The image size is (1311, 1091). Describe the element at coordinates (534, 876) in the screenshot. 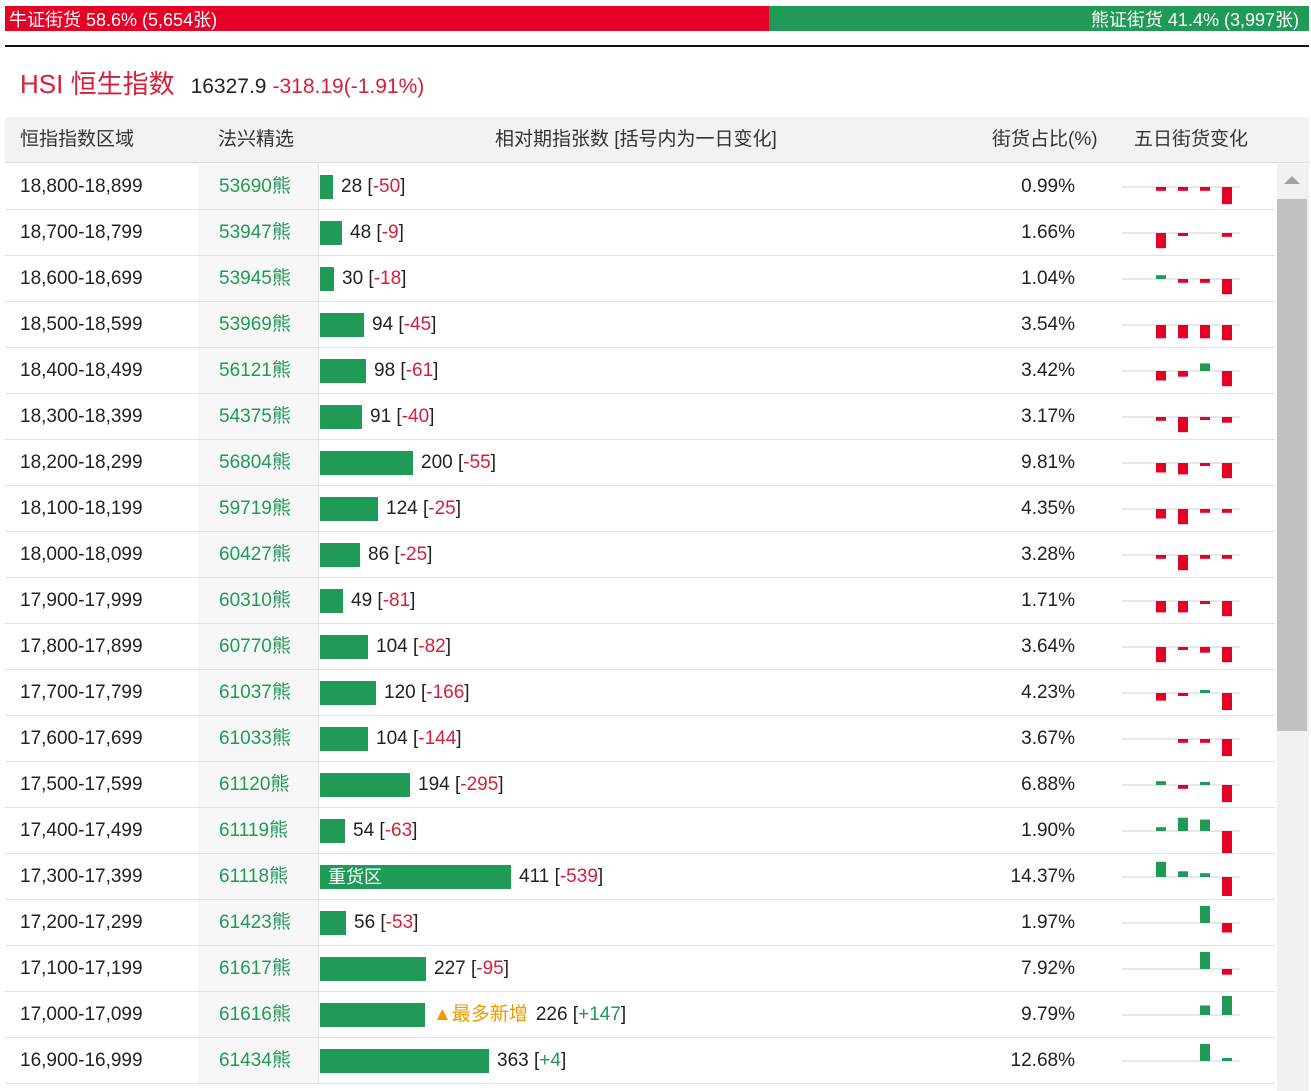

I see `count-value: 411` at that location.